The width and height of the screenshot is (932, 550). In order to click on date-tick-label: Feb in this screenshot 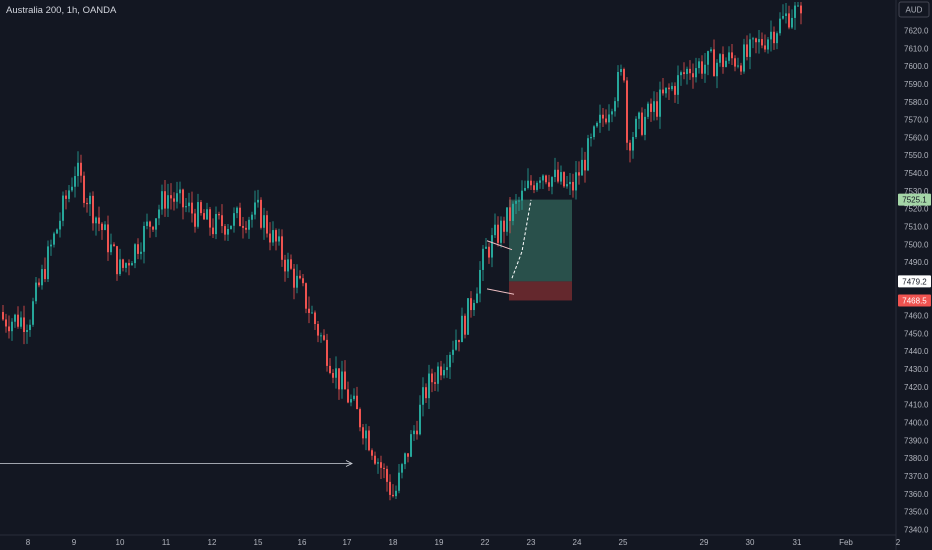, I will do `click(846, 542)`.